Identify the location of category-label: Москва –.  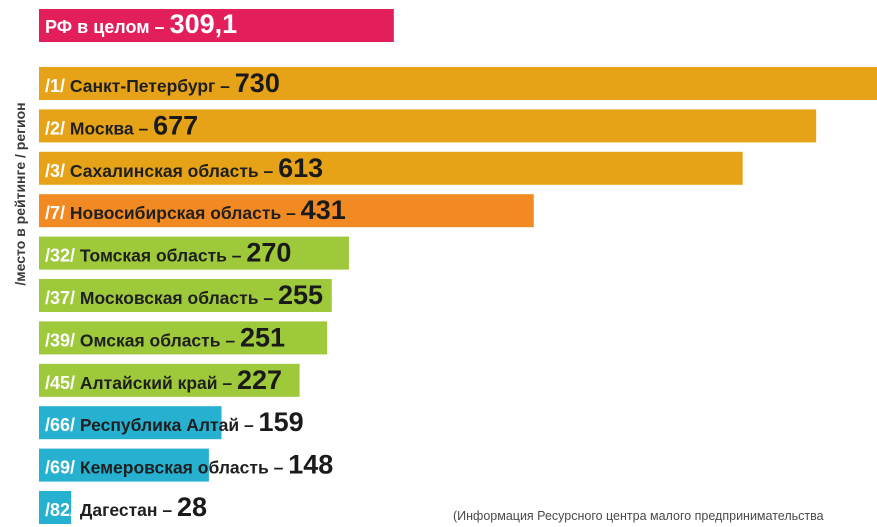
(109, 128).